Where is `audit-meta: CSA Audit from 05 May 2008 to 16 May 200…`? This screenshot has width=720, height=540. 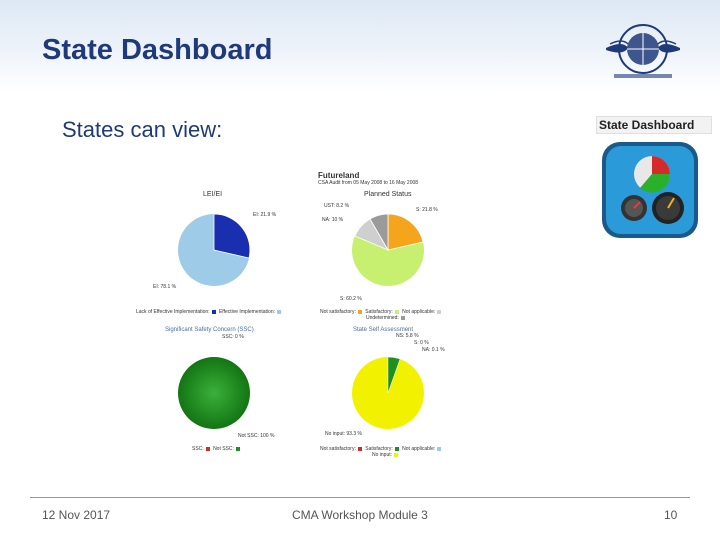 audit-meta: CSA Audit from 05 May 2008 to 16 May 200… is located at coordinates (368, 183).